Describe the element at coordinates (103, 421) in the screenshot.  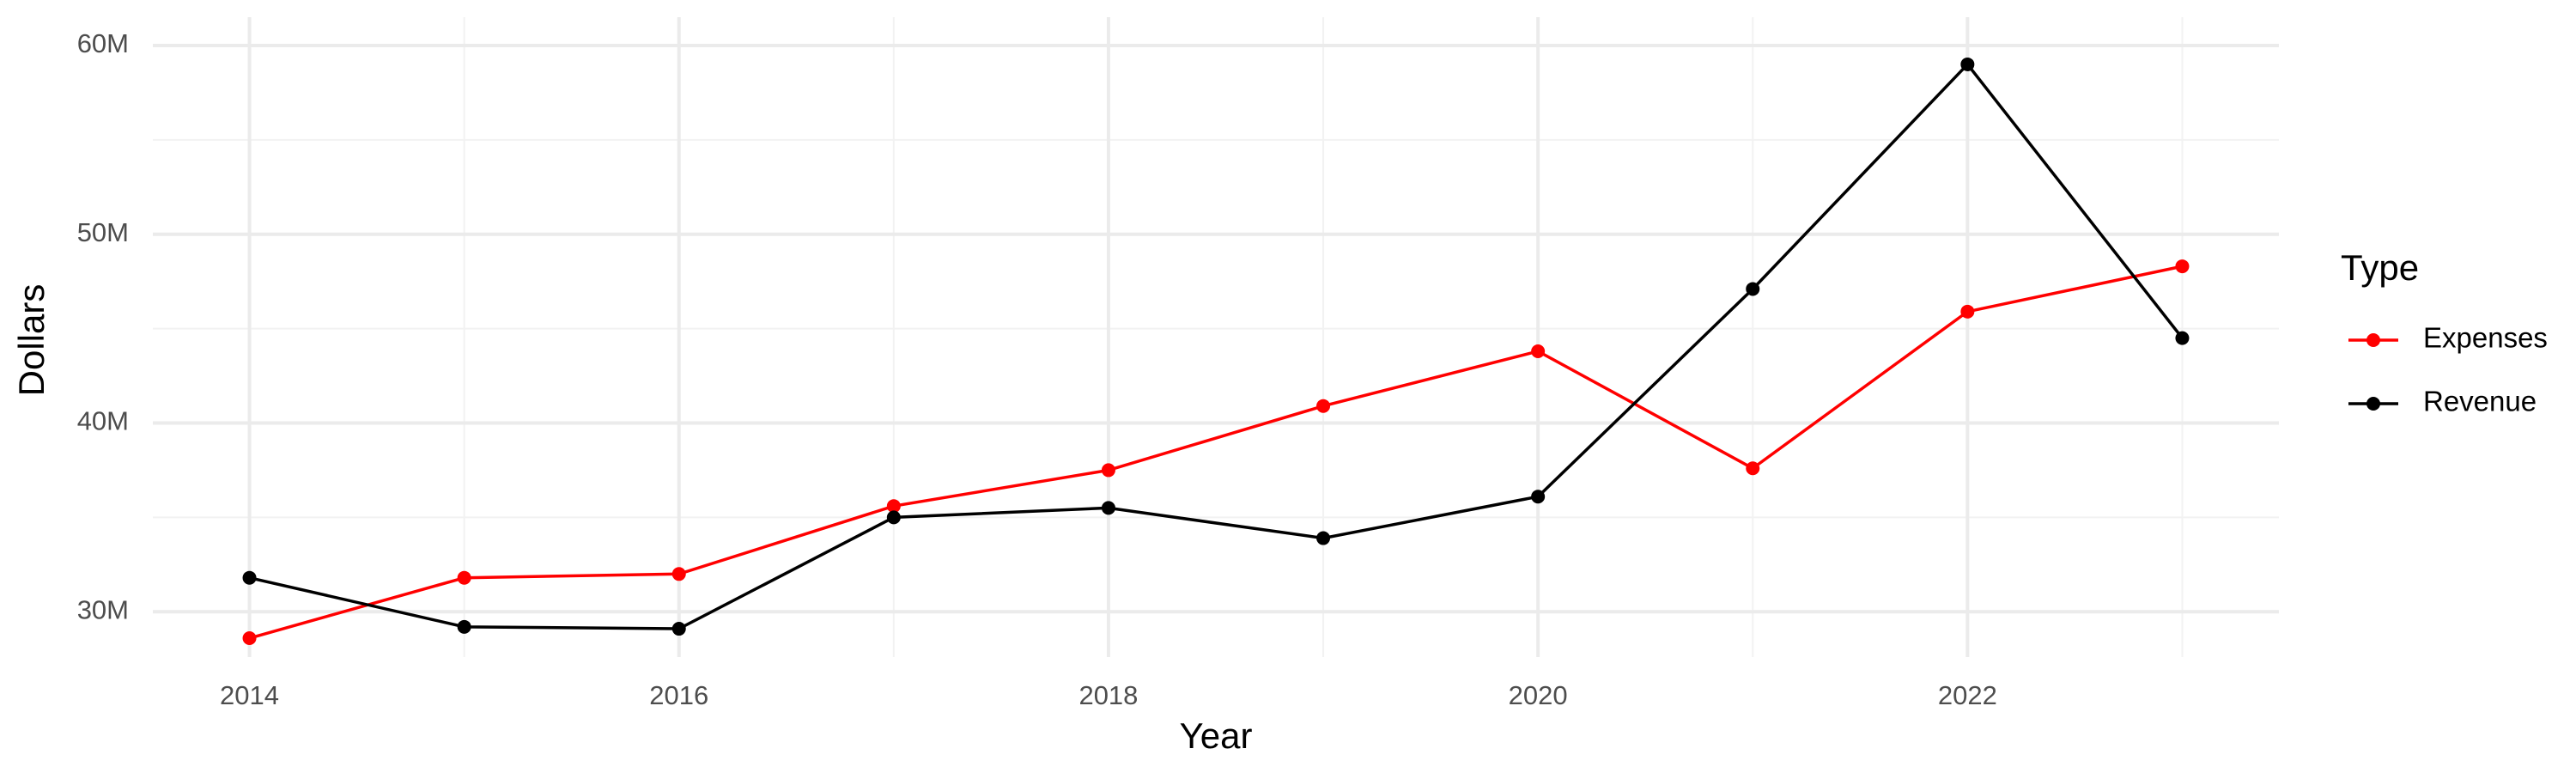
I see `y-tick-label: 40M` at that location.